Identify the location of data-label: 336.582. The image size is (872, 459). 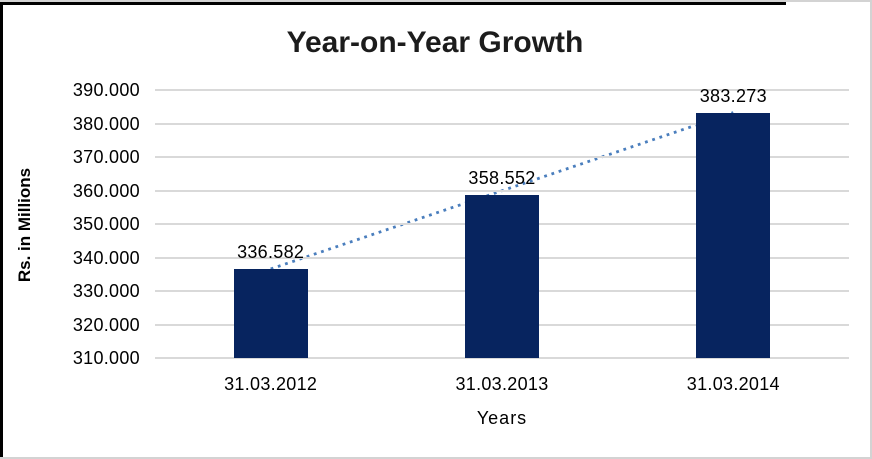
(271, 251).